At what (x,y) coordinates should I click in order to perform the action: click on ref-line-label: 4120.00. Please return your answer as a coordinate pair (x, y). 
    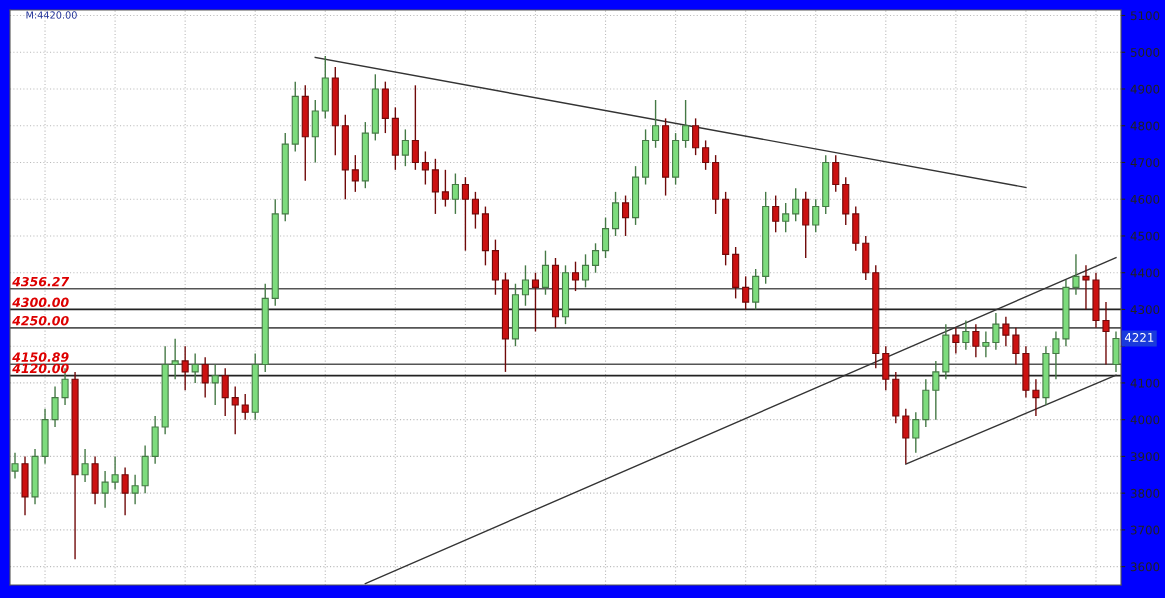
    Looking at the image, I should click on (40, 368).